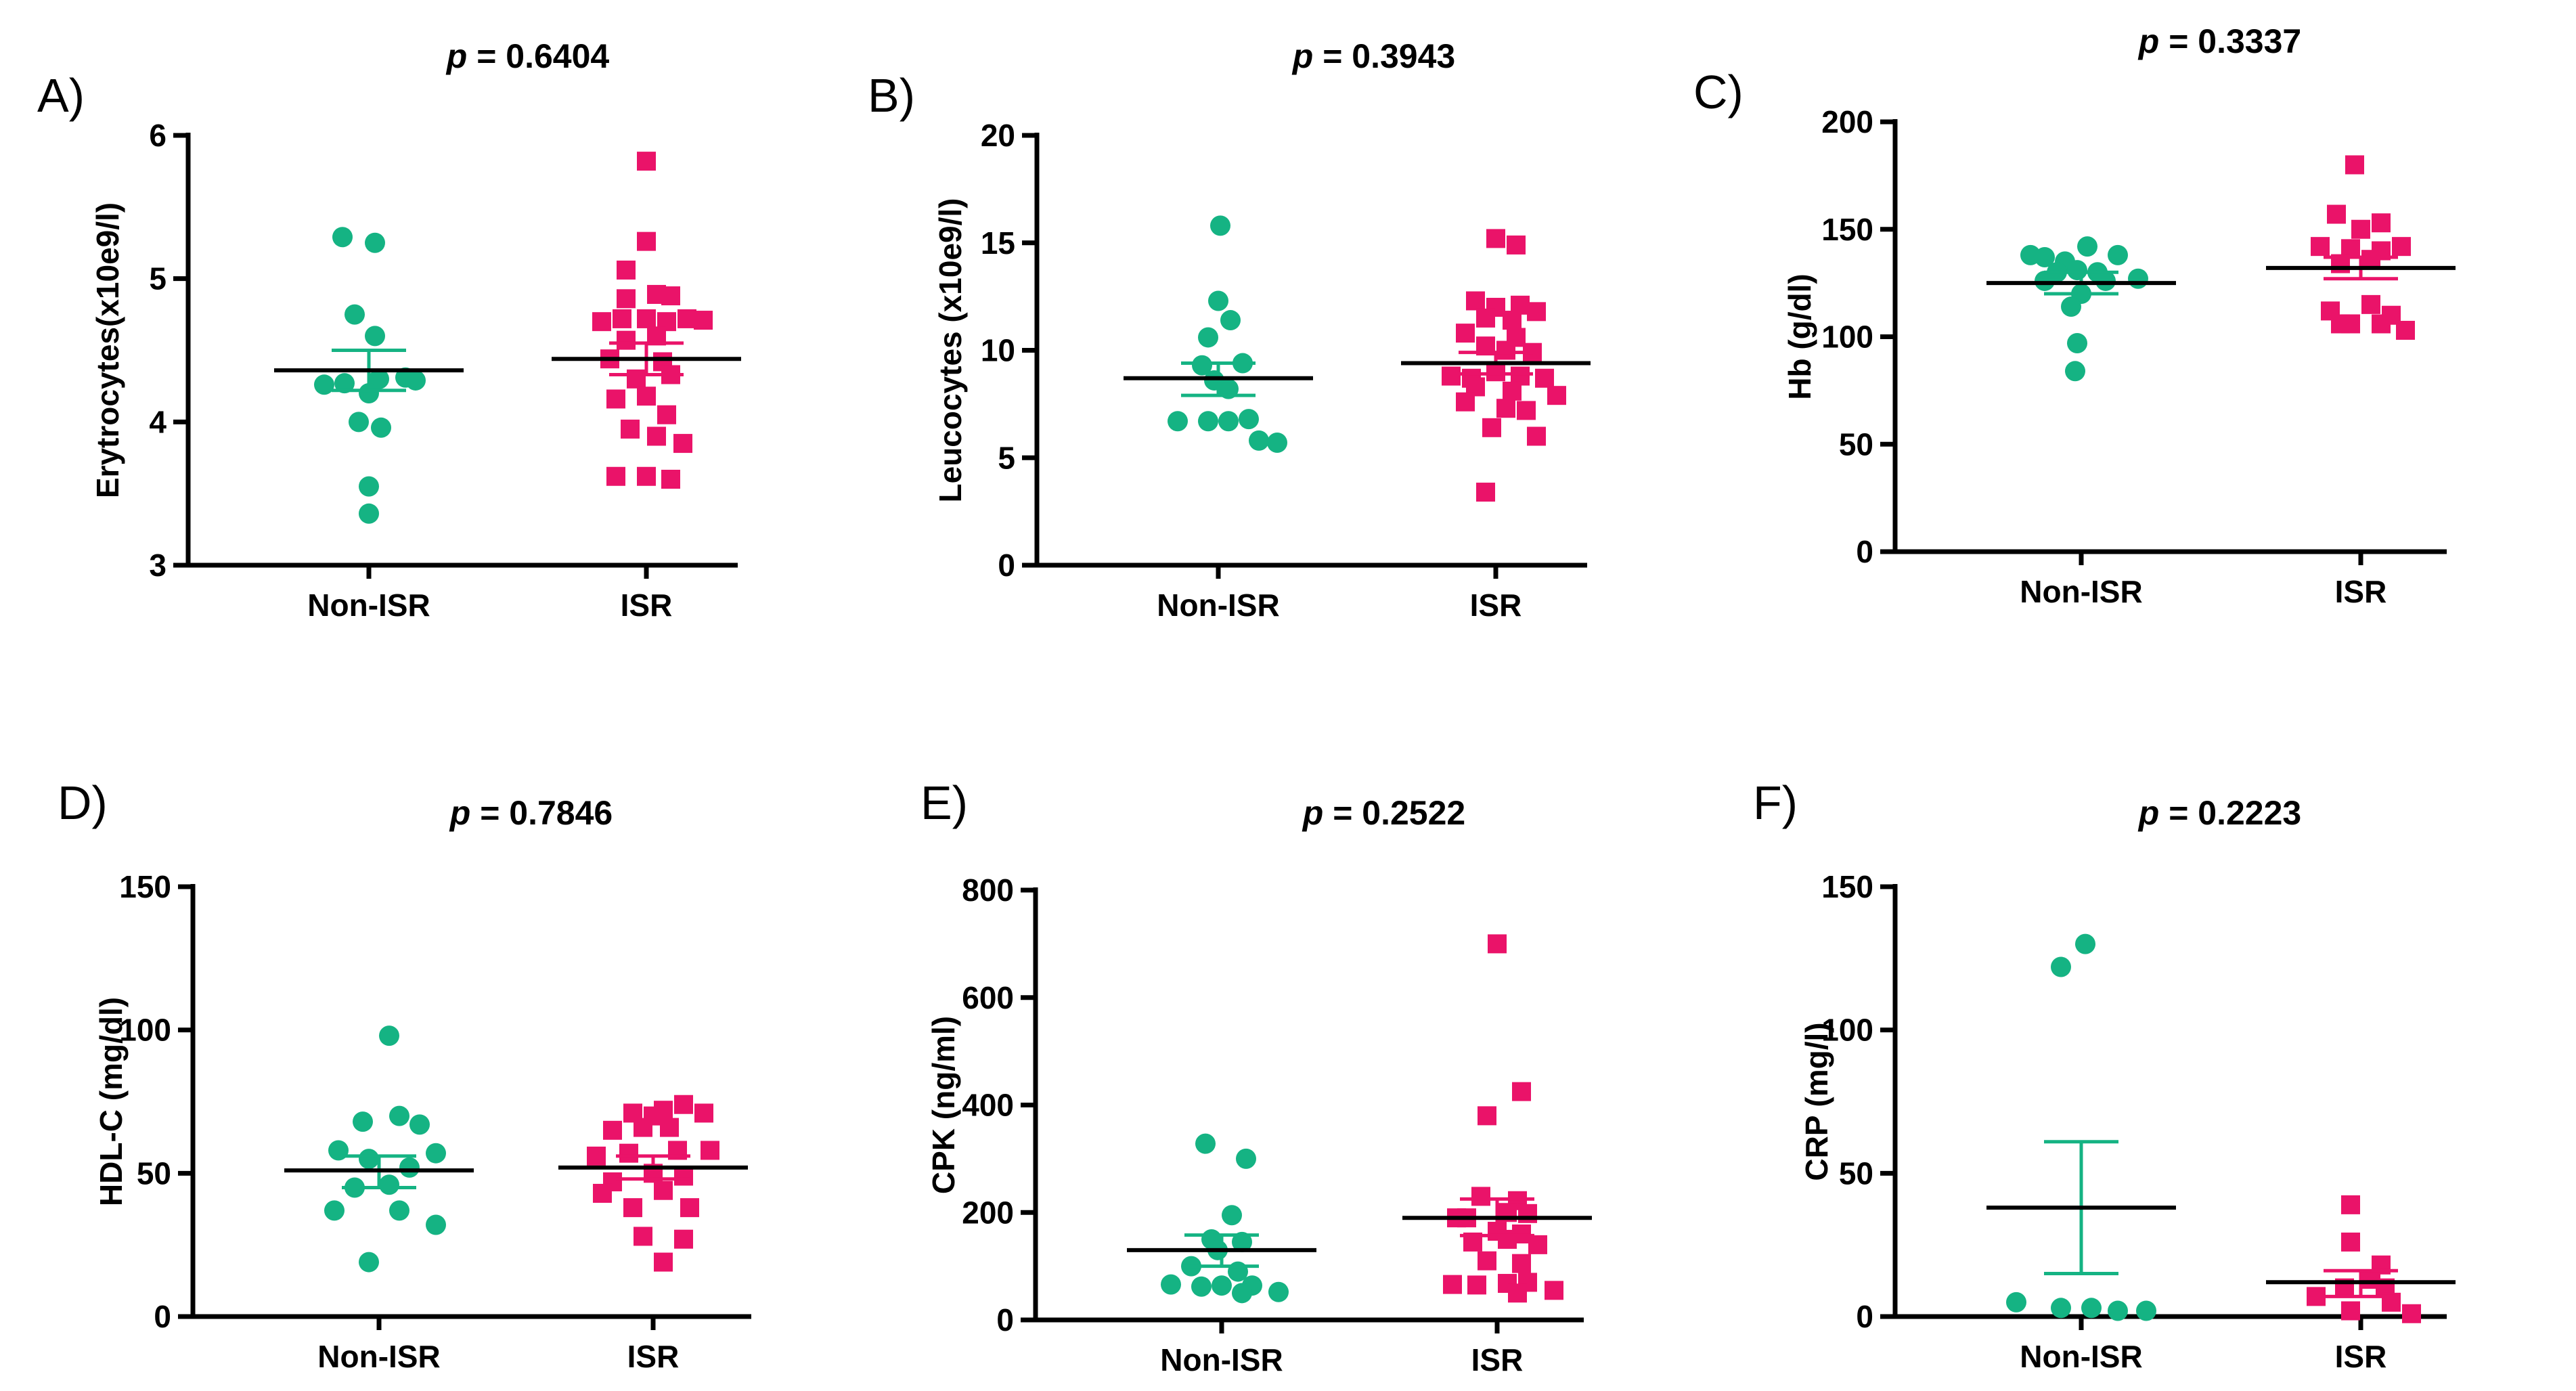  What do you see at coordinates (61, 96) in the screenshot?
I see `panel-letter: A)` at bounding box center [61, 96].